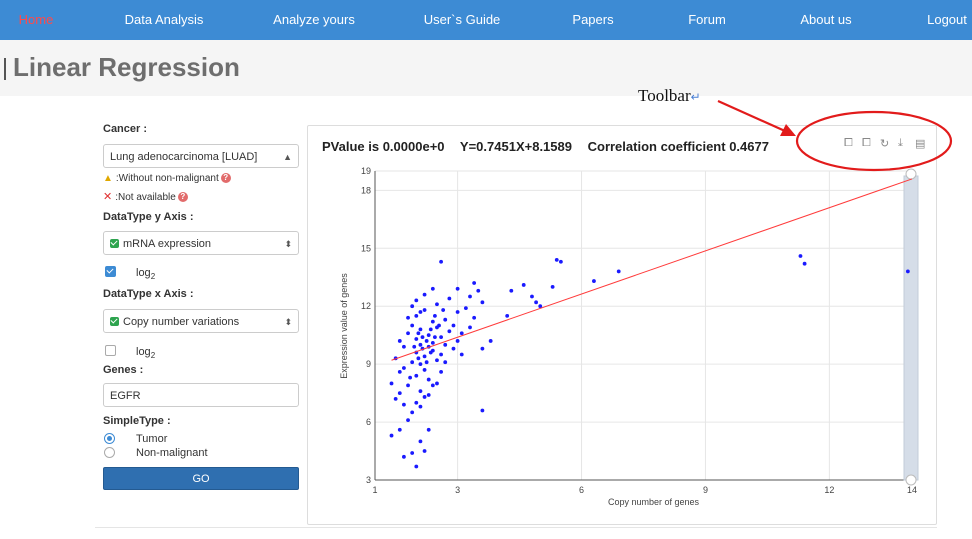  I want to click on select-caret-icon: ▲, so click(287, 157).